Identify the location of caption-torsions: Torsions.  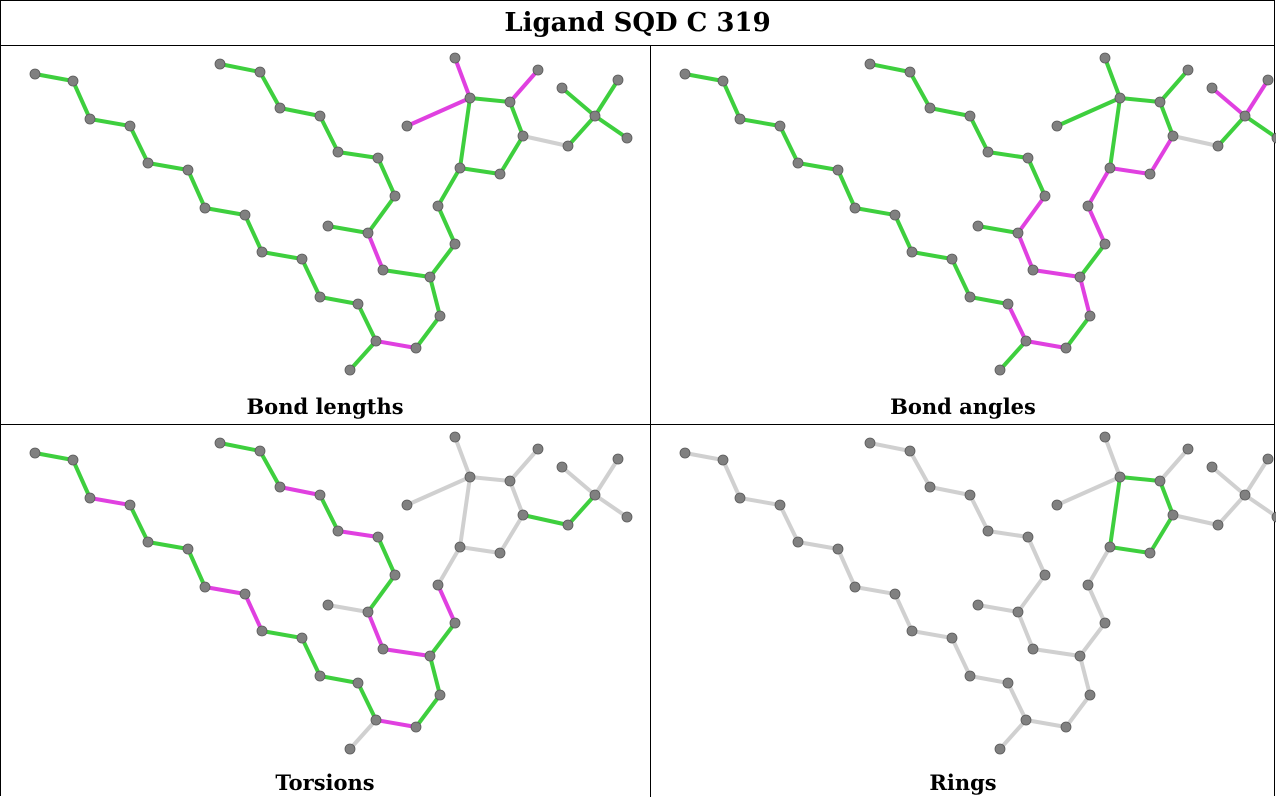
(325, 782).